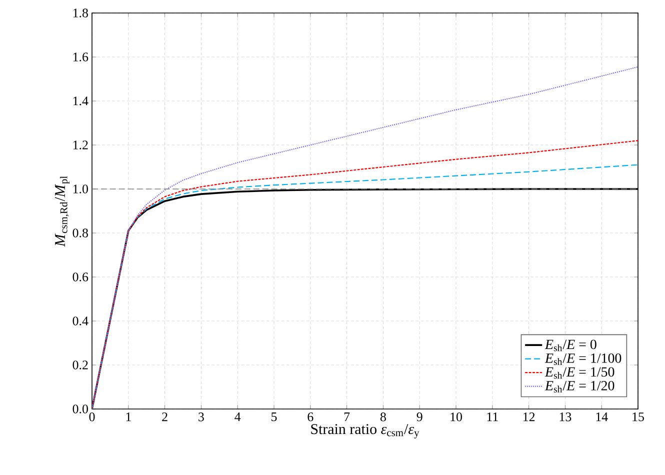 The width and height of the screenshot is (665, 475). What do you see at coordinates (128, 417) in the screenshot?
I see `x-tick-label: 1` at bounding box center [128, 417].